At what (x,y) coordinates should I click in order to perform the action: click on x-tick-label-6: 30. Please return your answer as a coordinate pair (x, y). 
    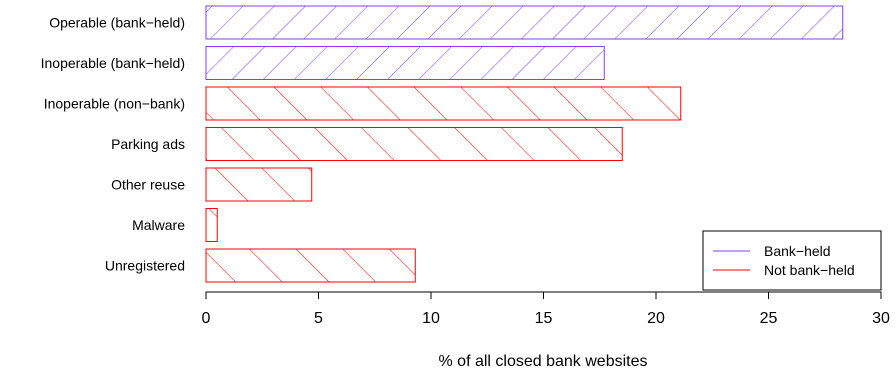
    Looking at the image, I should click on (881, 318).